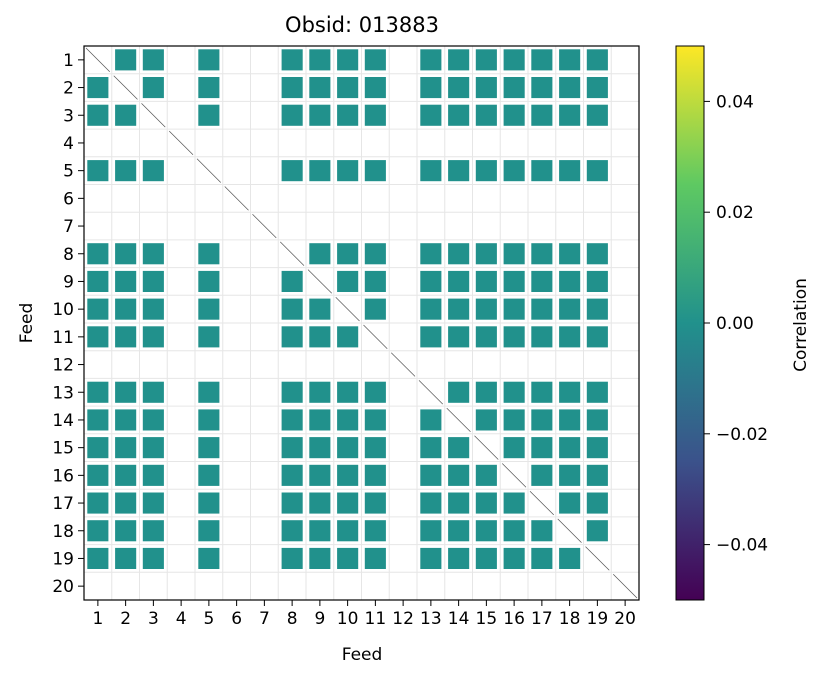  Describe the element at coordinates (97, 619) in the screenshot. I see `x-tick-label: 1` at that location.